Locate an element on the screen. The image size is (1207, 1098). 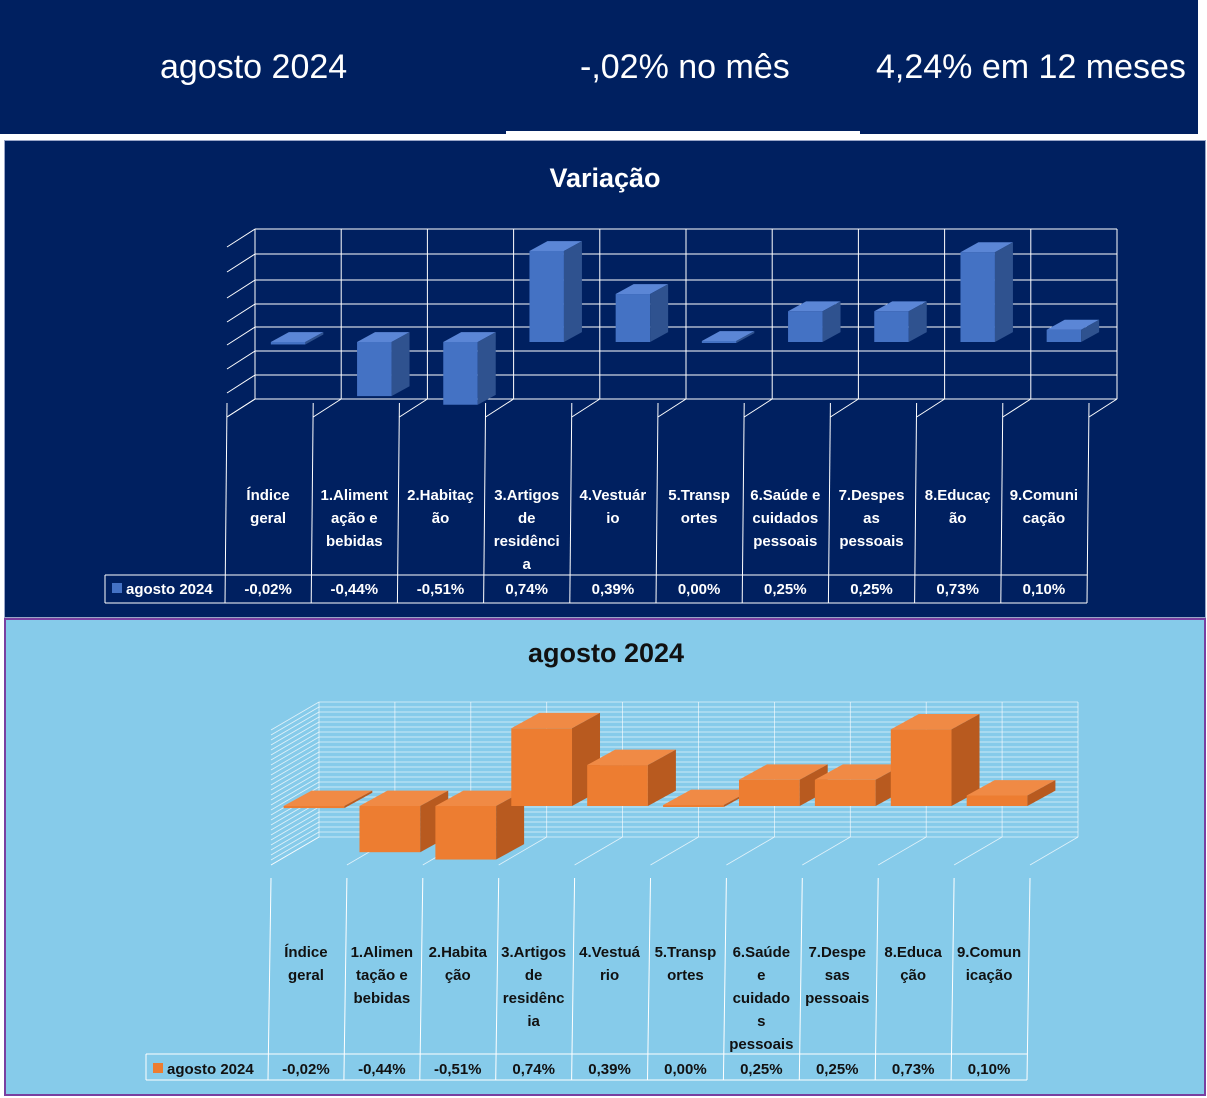
category-label: icação is located at coordinates (989, 975).